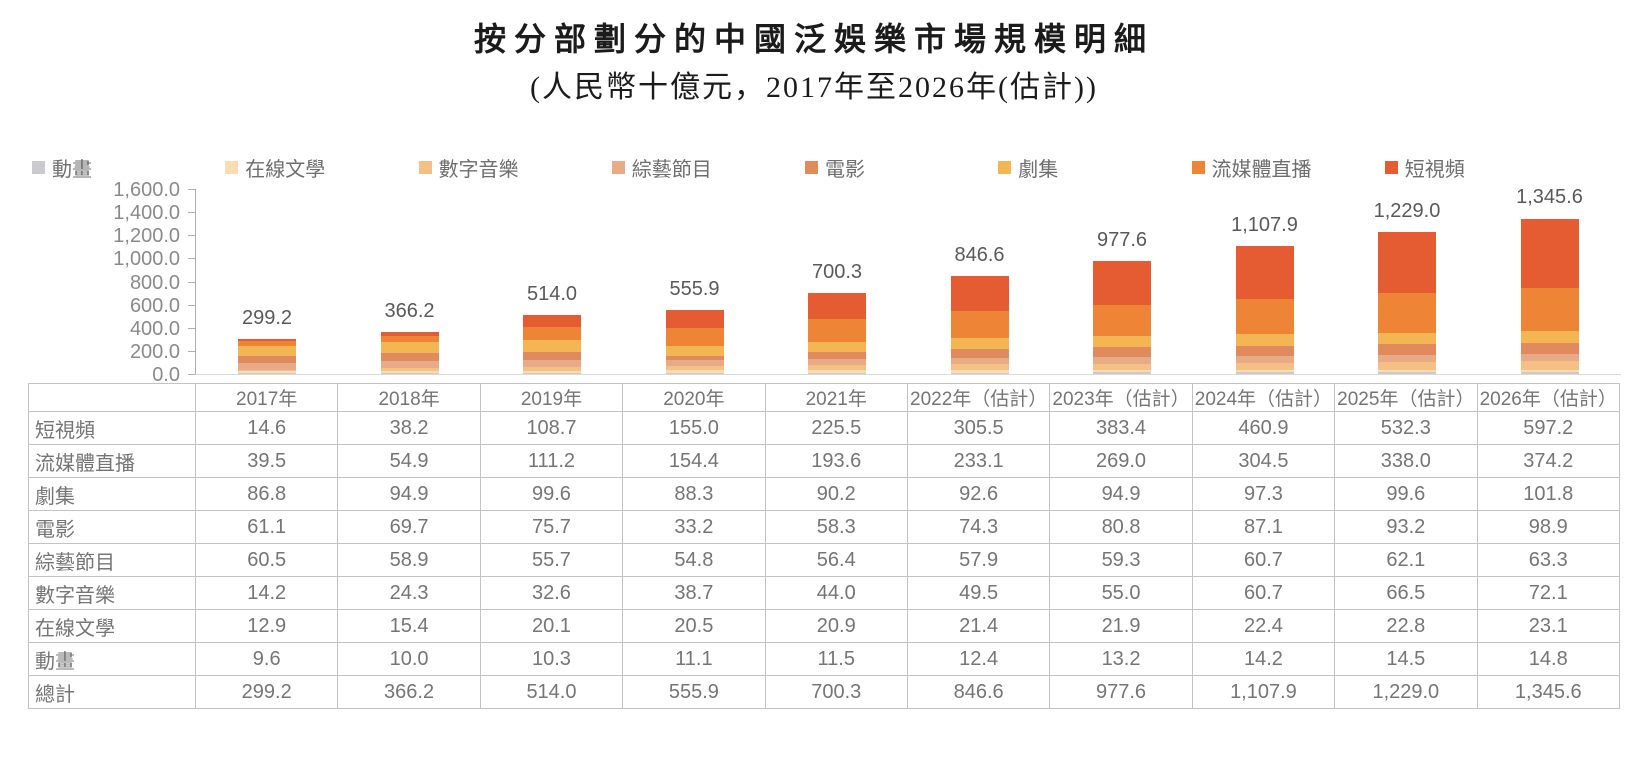  What do you see at coordinates (146, 236) in the screenshot?
I see `y-axis-tick-label: 1,200.0` at bounding box center [146, 236].